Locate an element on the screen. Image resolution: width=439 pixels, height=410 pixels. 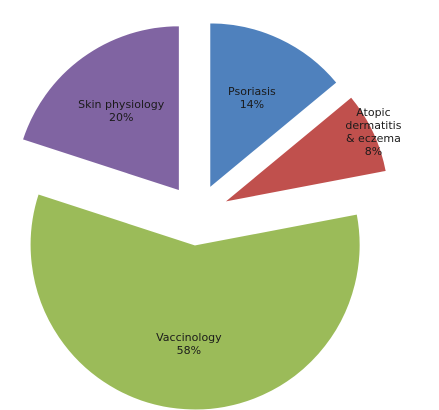
slice-label: Skin physiology 20% is located at coordinates (121, 111).